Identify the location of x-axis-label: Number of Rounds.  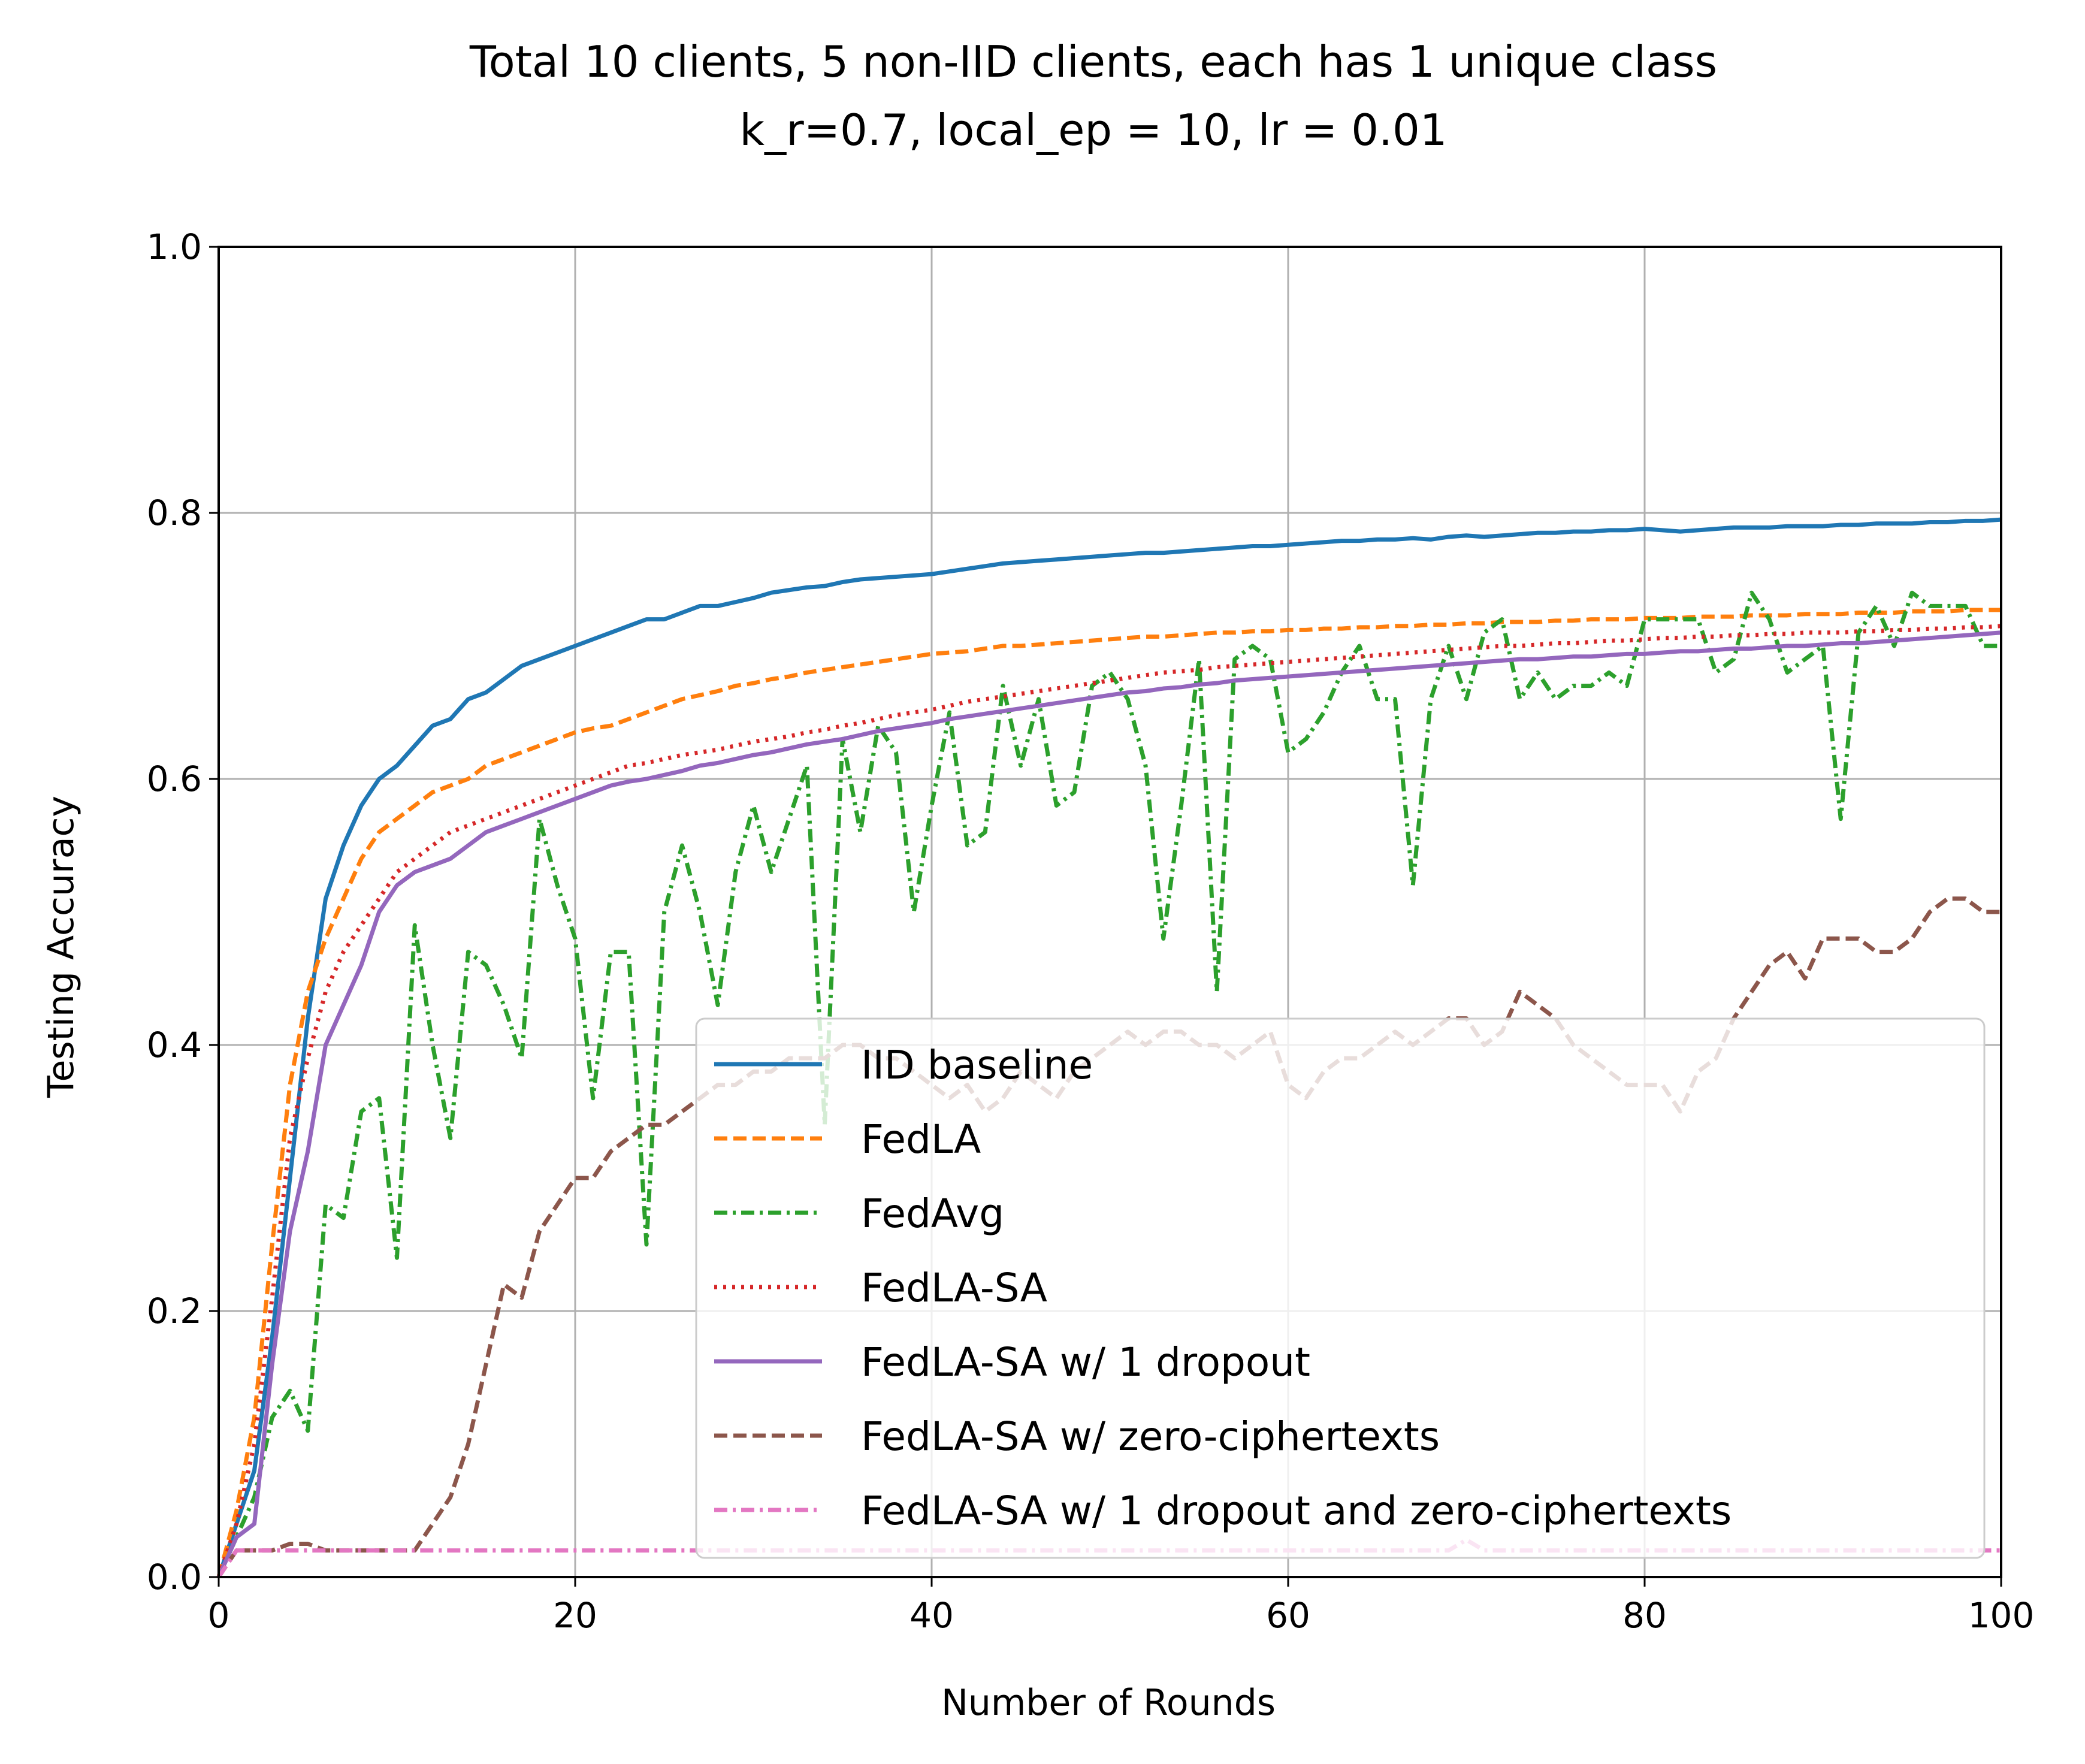
(1108, 1703).